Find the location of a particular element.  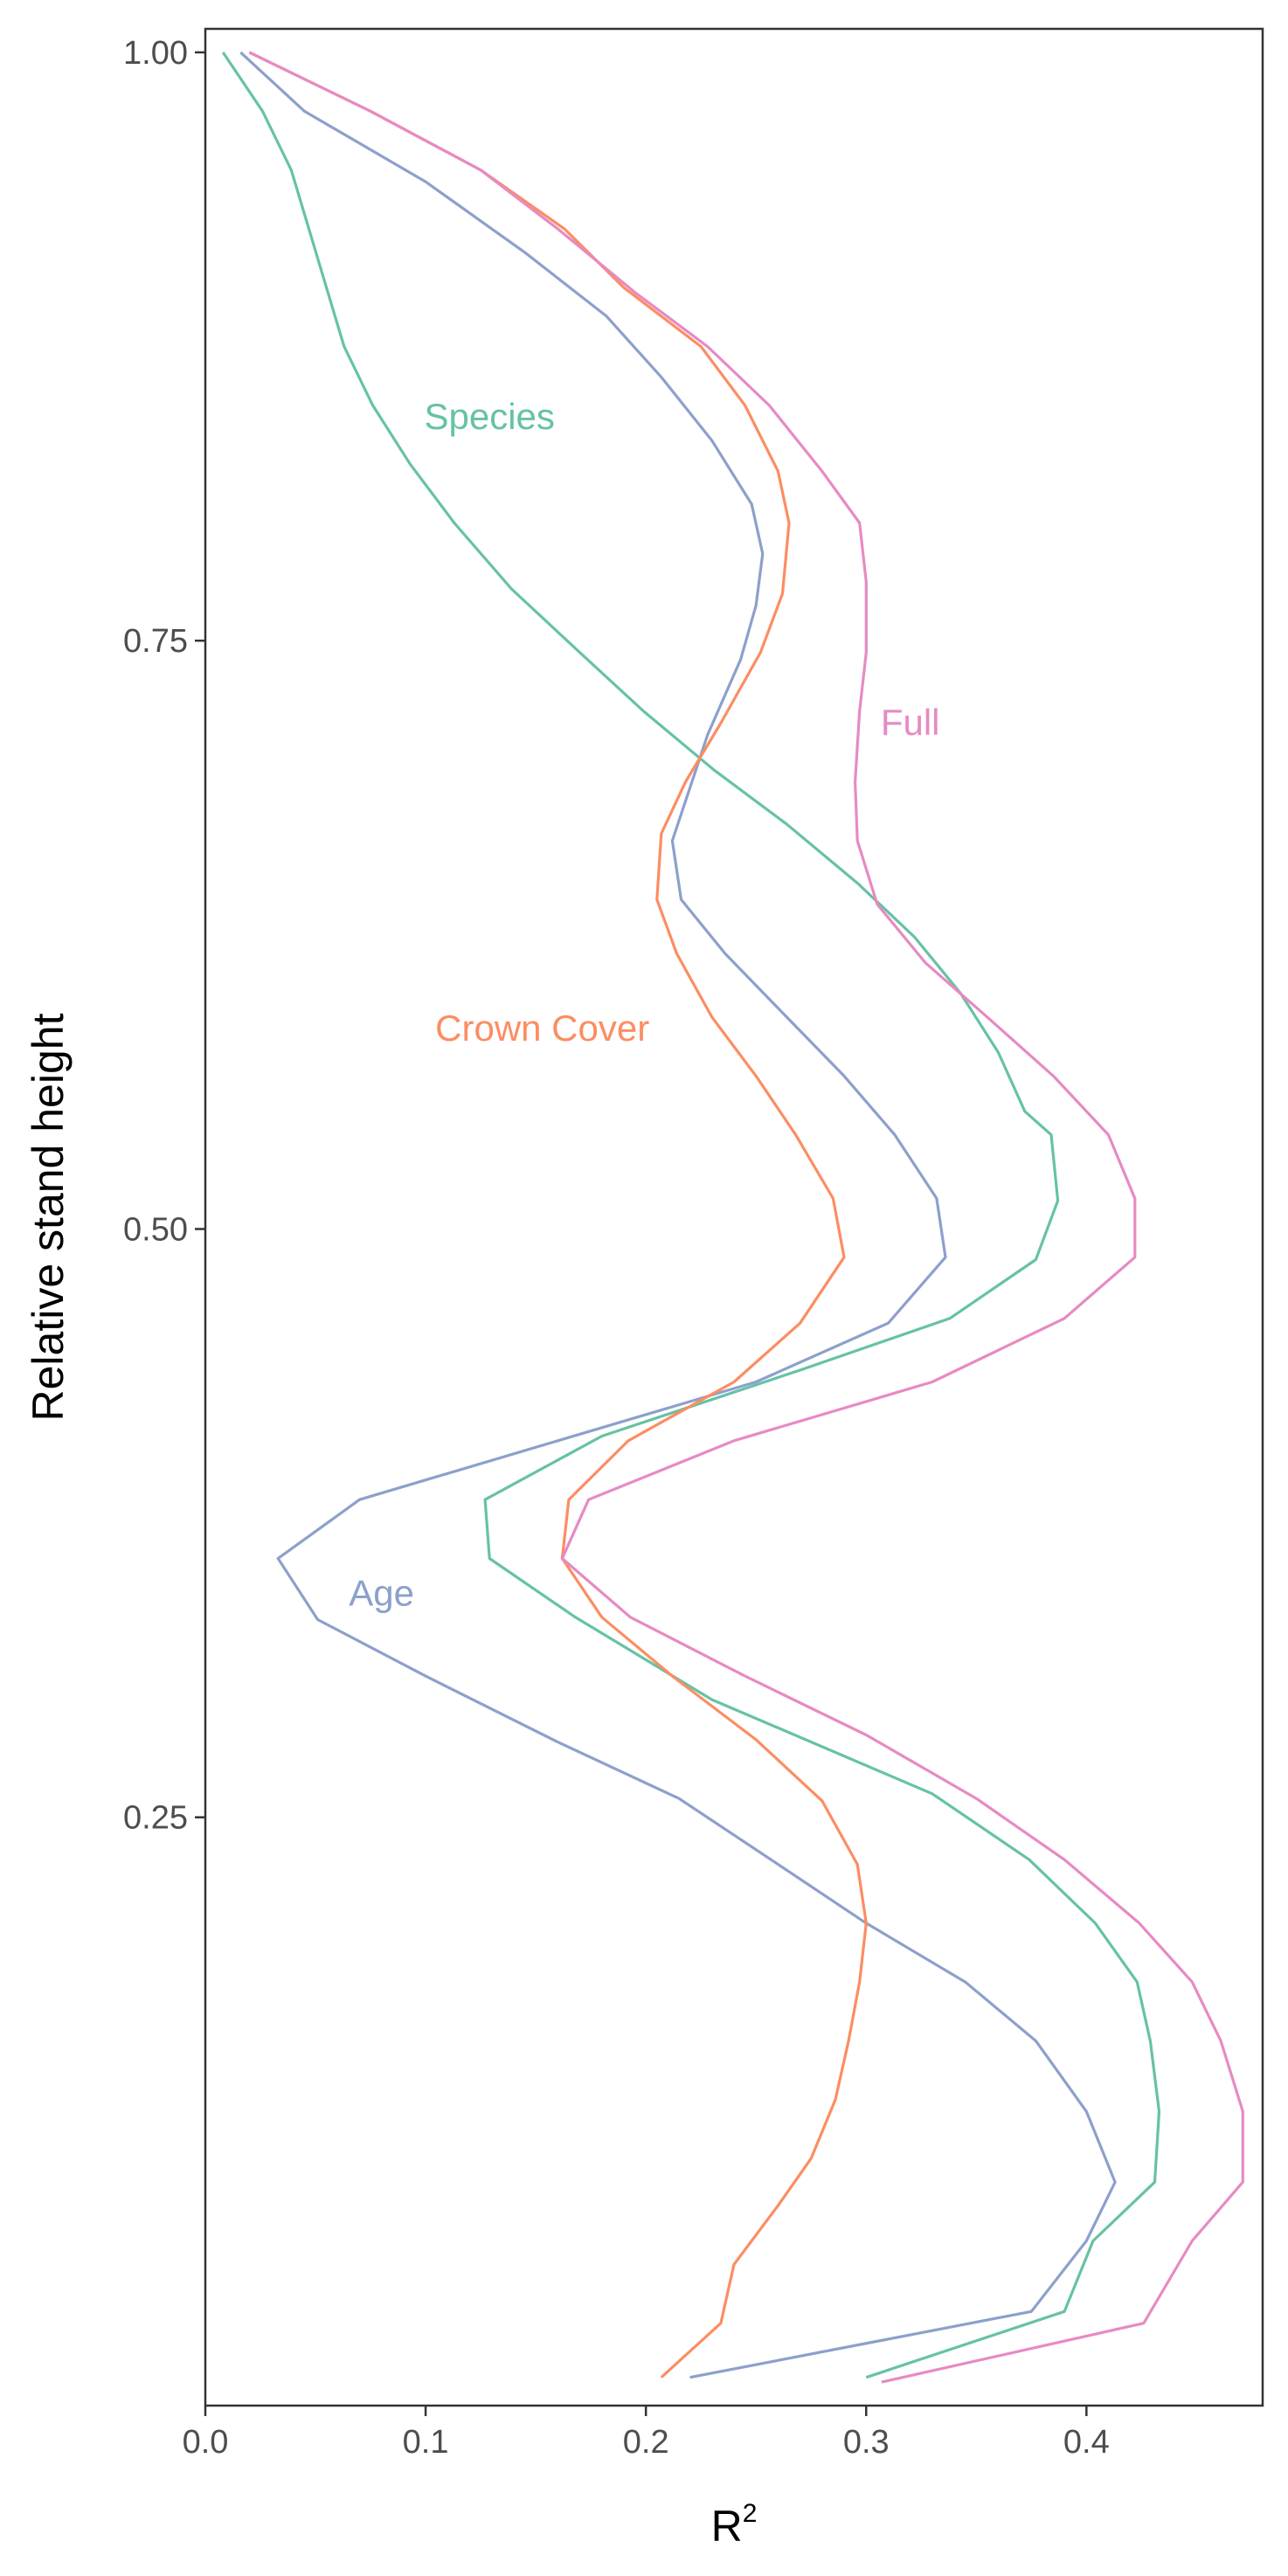

series-label-age: Age is located at coordinates (381, 1592).